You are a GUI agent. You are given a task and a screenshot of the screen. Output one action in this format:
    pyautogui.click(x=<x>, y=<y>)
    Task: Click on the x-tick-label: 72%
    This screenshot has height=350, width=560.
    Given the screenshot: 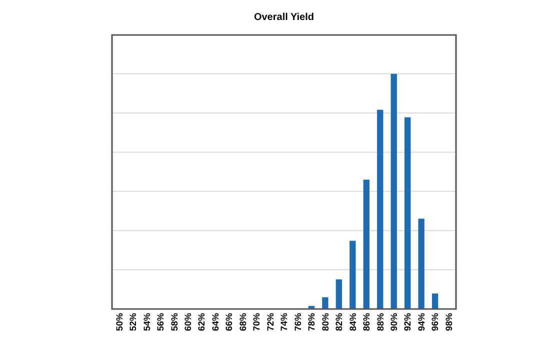 What is the action you would take?
    pyautogui.click(x=270, y=322)
    